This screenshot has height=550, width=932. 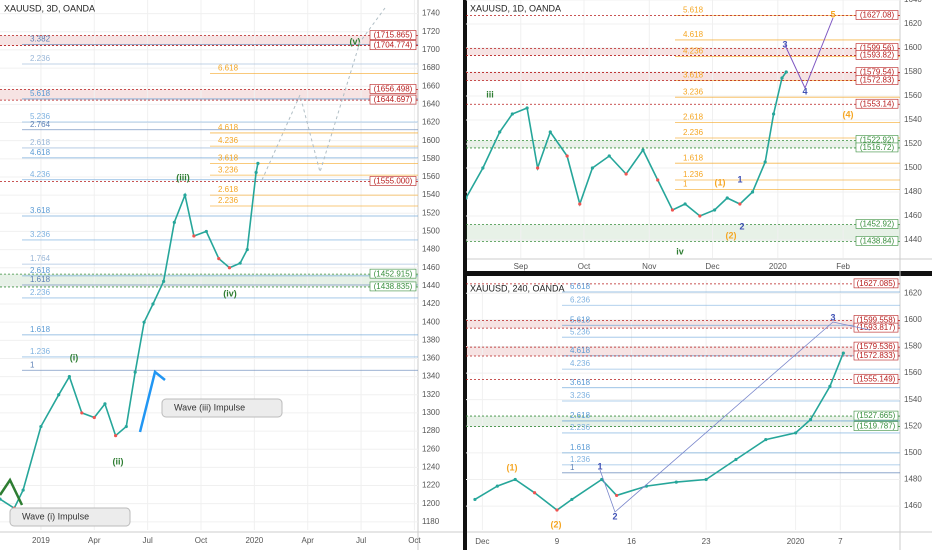 What do you see at coordinates (877, 241) in the screenshot?
I see `price-label: (1438.84)` at bounding box center [877, 241].